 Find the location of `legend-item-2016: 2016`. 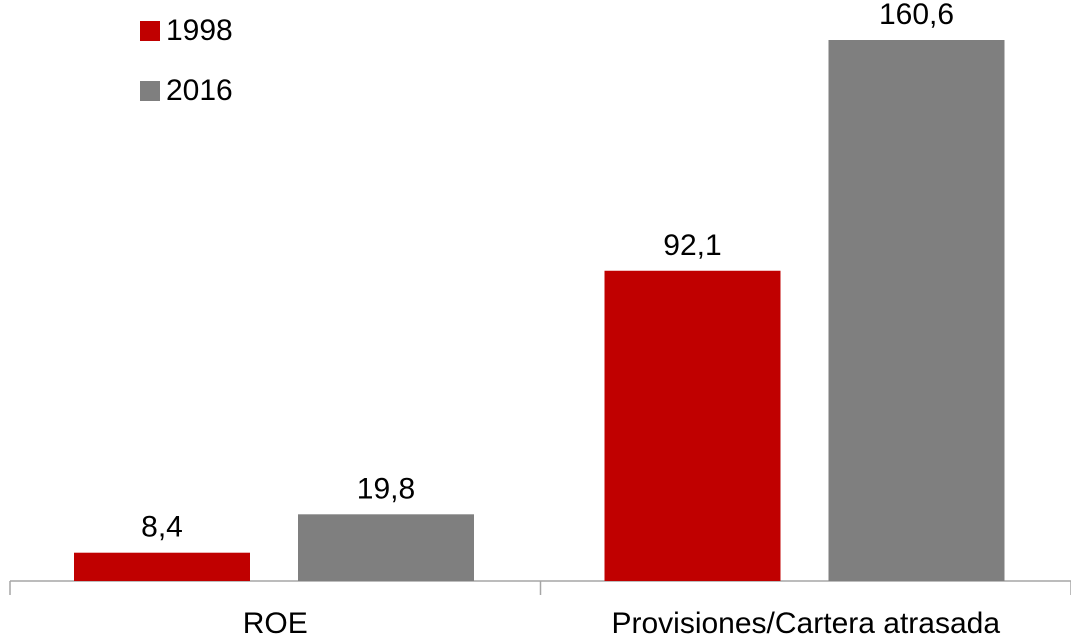

legend-item-2016: 2016 is located at coordinates (186, 91).